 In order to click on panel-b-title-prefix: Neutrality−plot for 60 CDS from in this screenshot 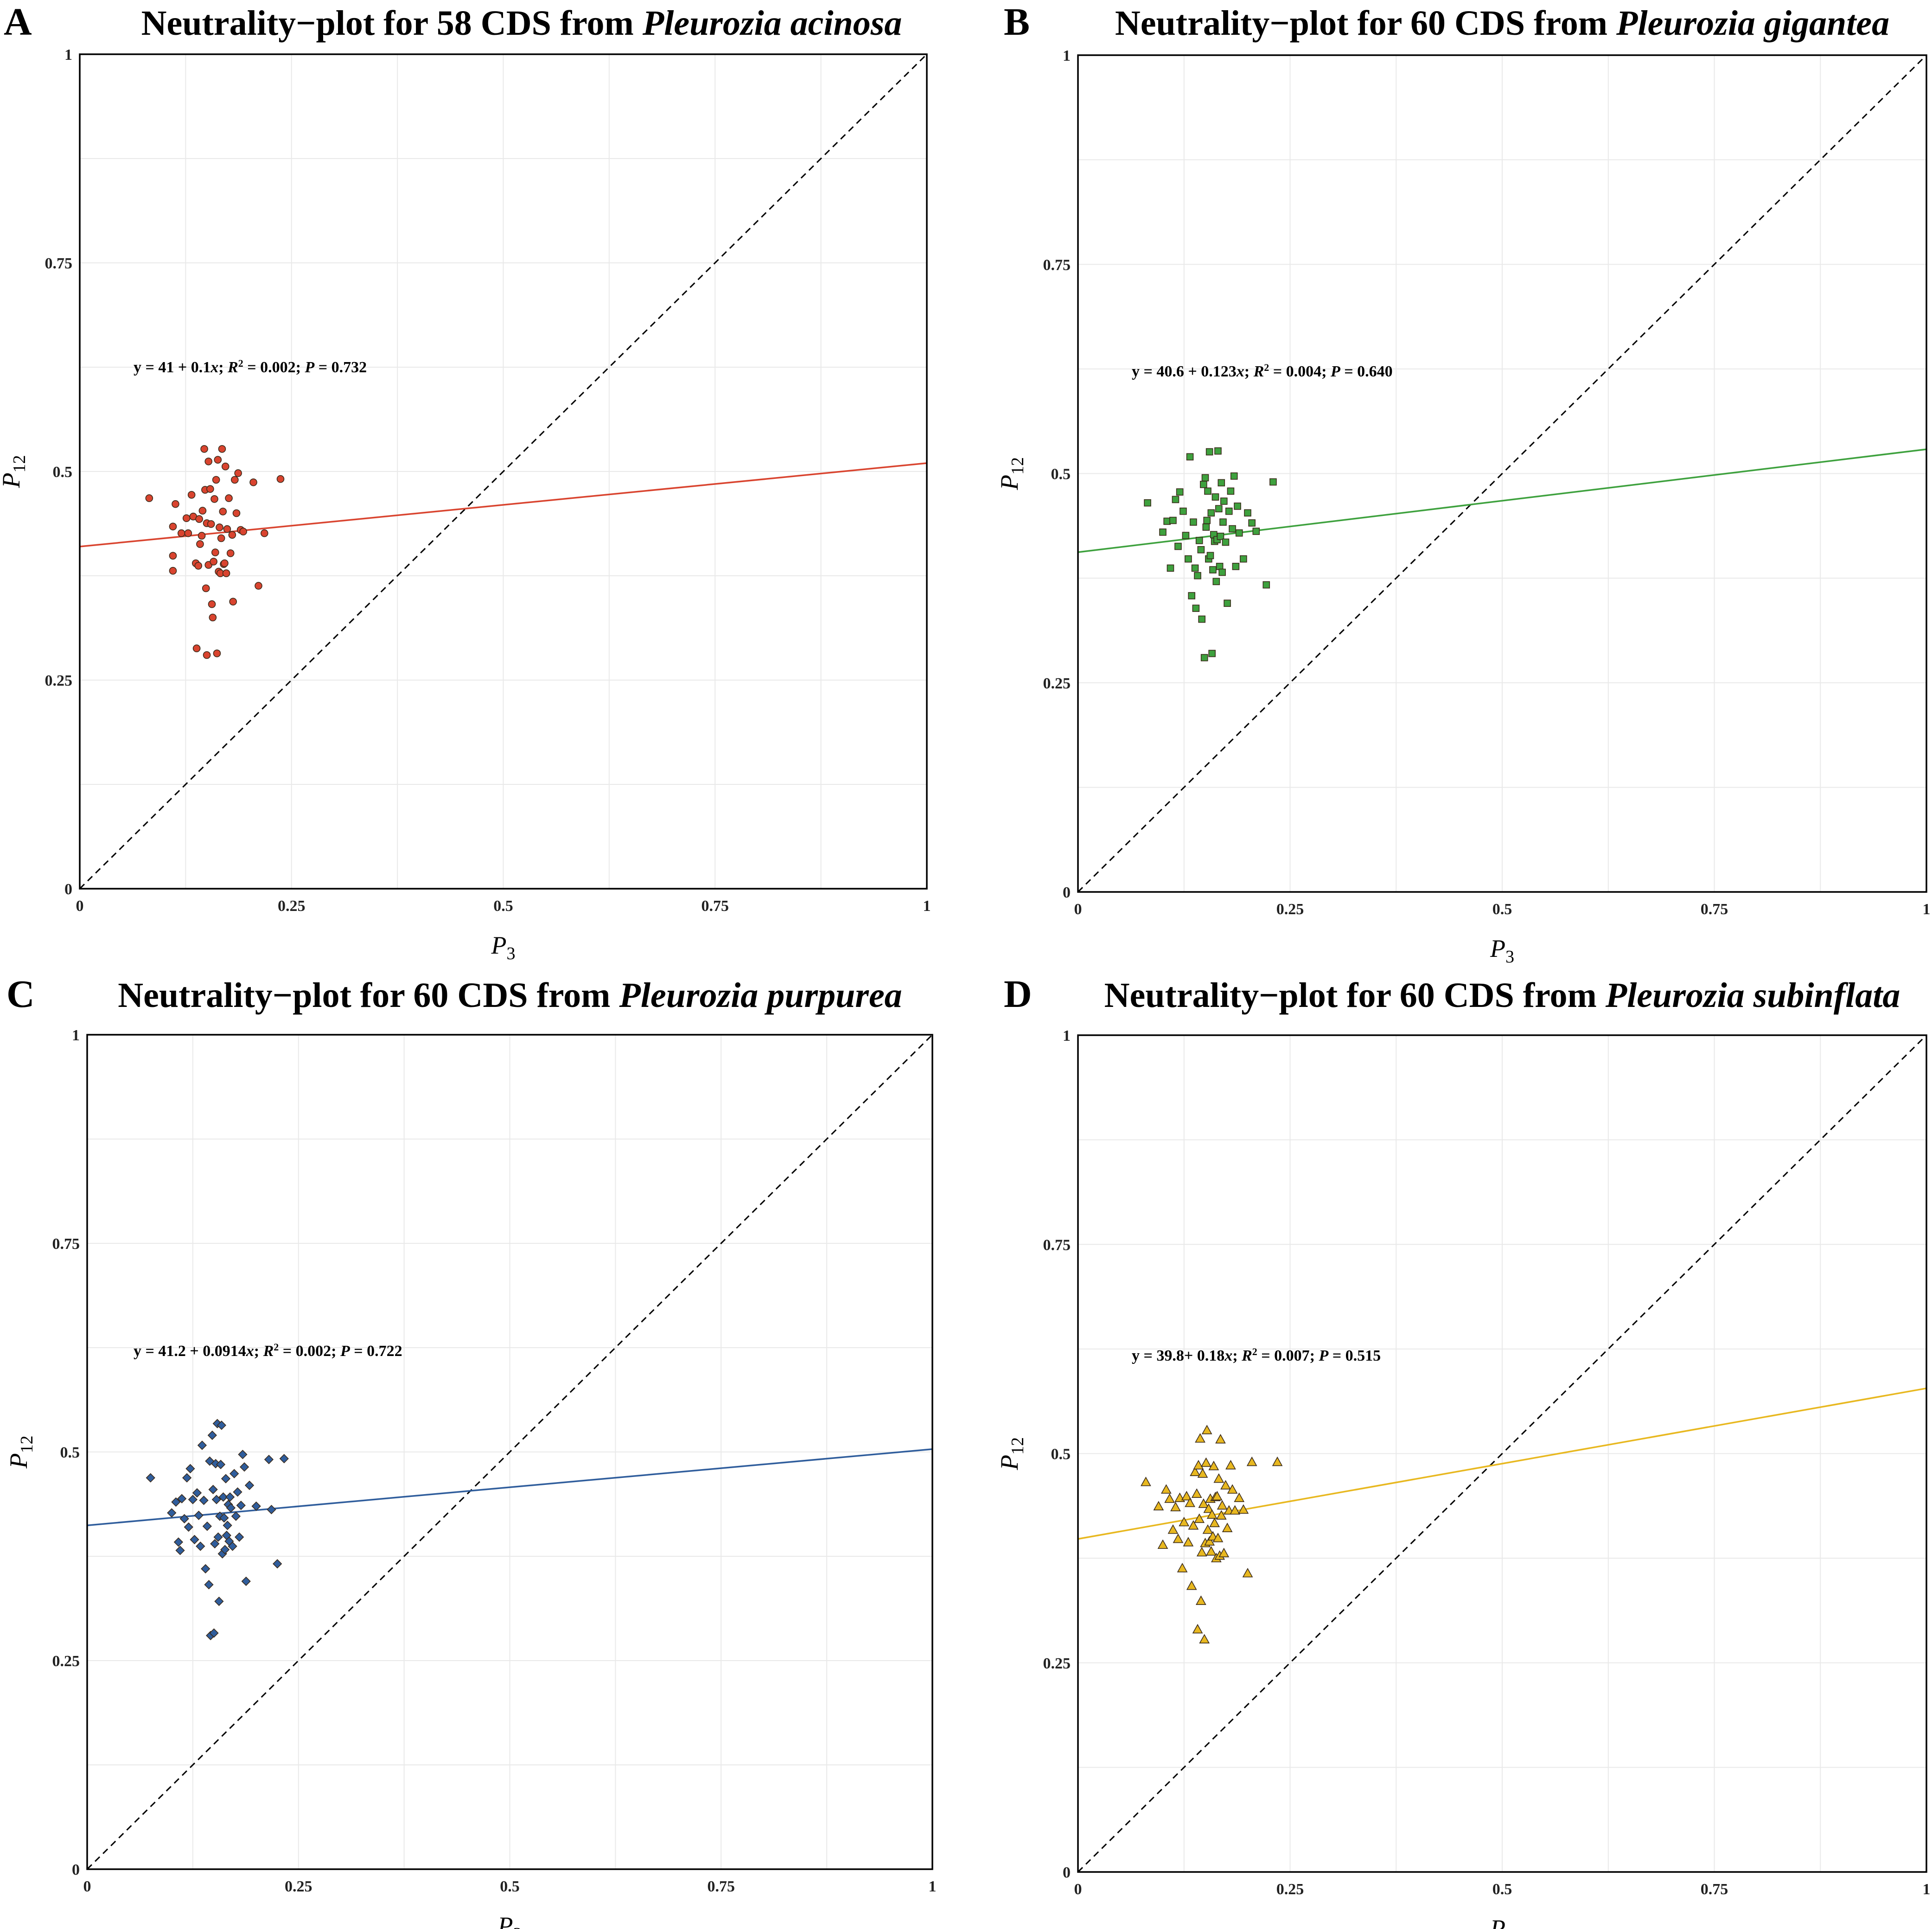, I will do `click(1365, 23)`.